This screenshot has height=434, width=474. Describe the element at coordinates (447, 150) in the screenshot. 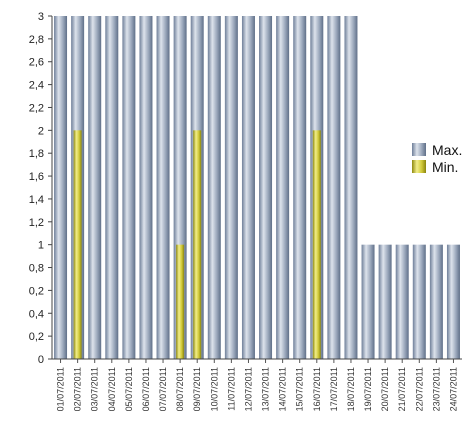

I see `legend-label-1: Max.` at that location.